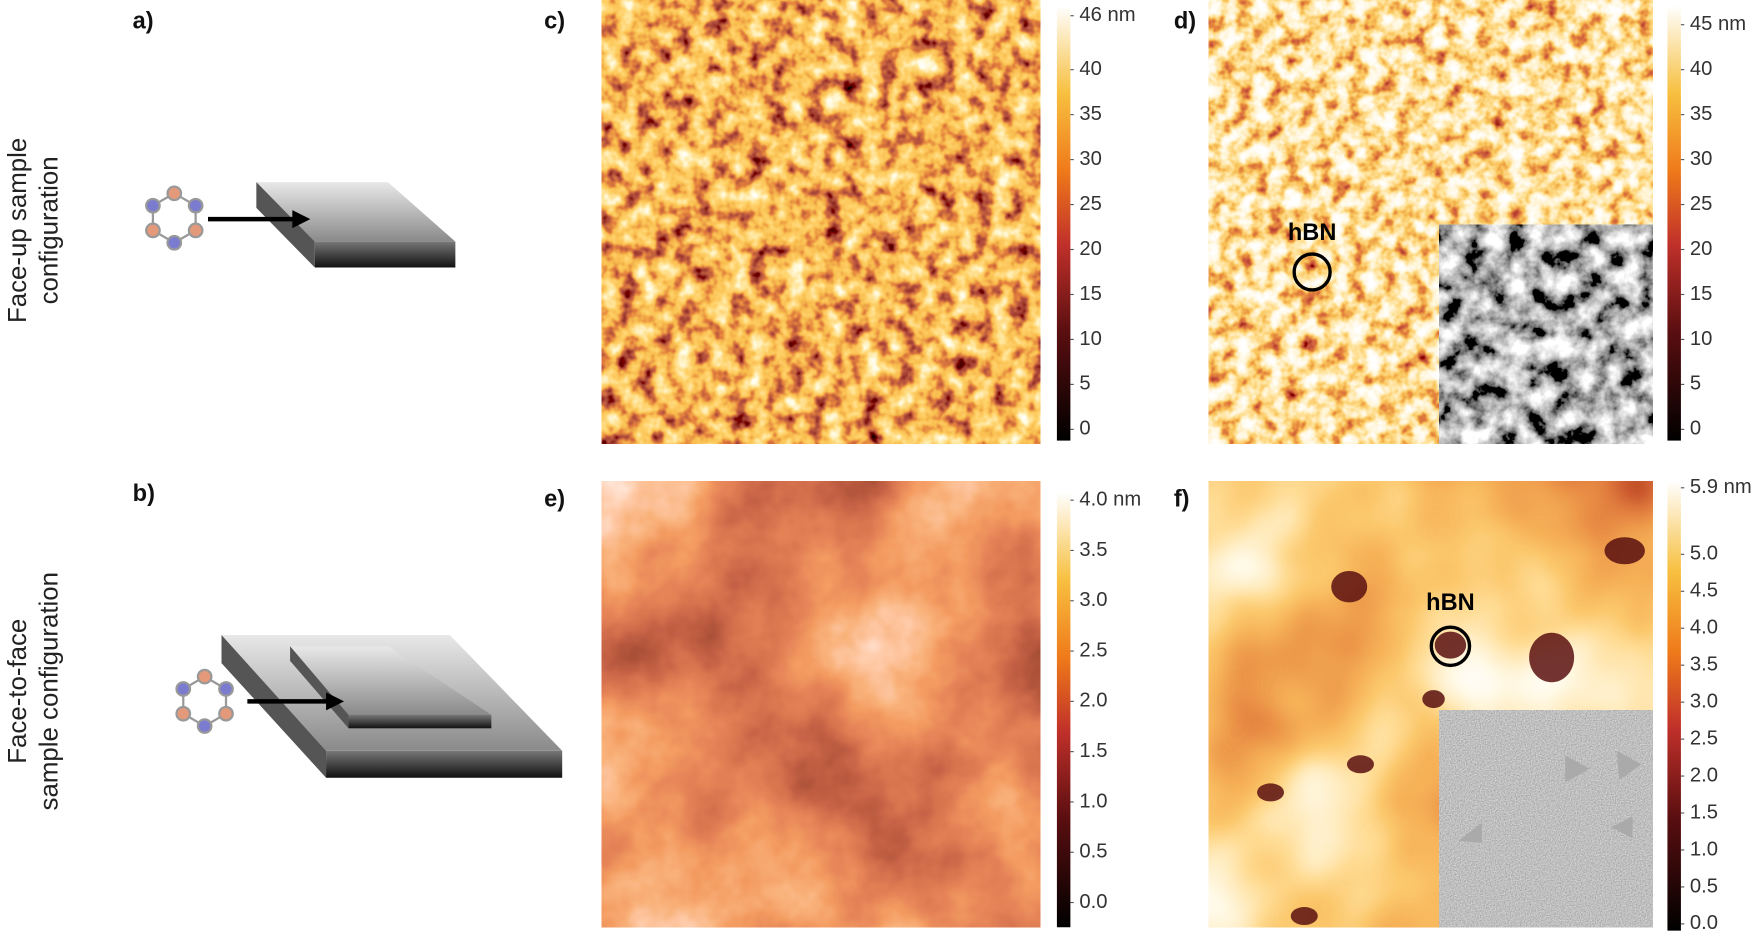 This screenshot has height=934, width=1763. What do you see at coordinates (1704, 628) in the screenshot?
I see `colorbar-tick-label: 4.0` at bounding box center [1704, 628].